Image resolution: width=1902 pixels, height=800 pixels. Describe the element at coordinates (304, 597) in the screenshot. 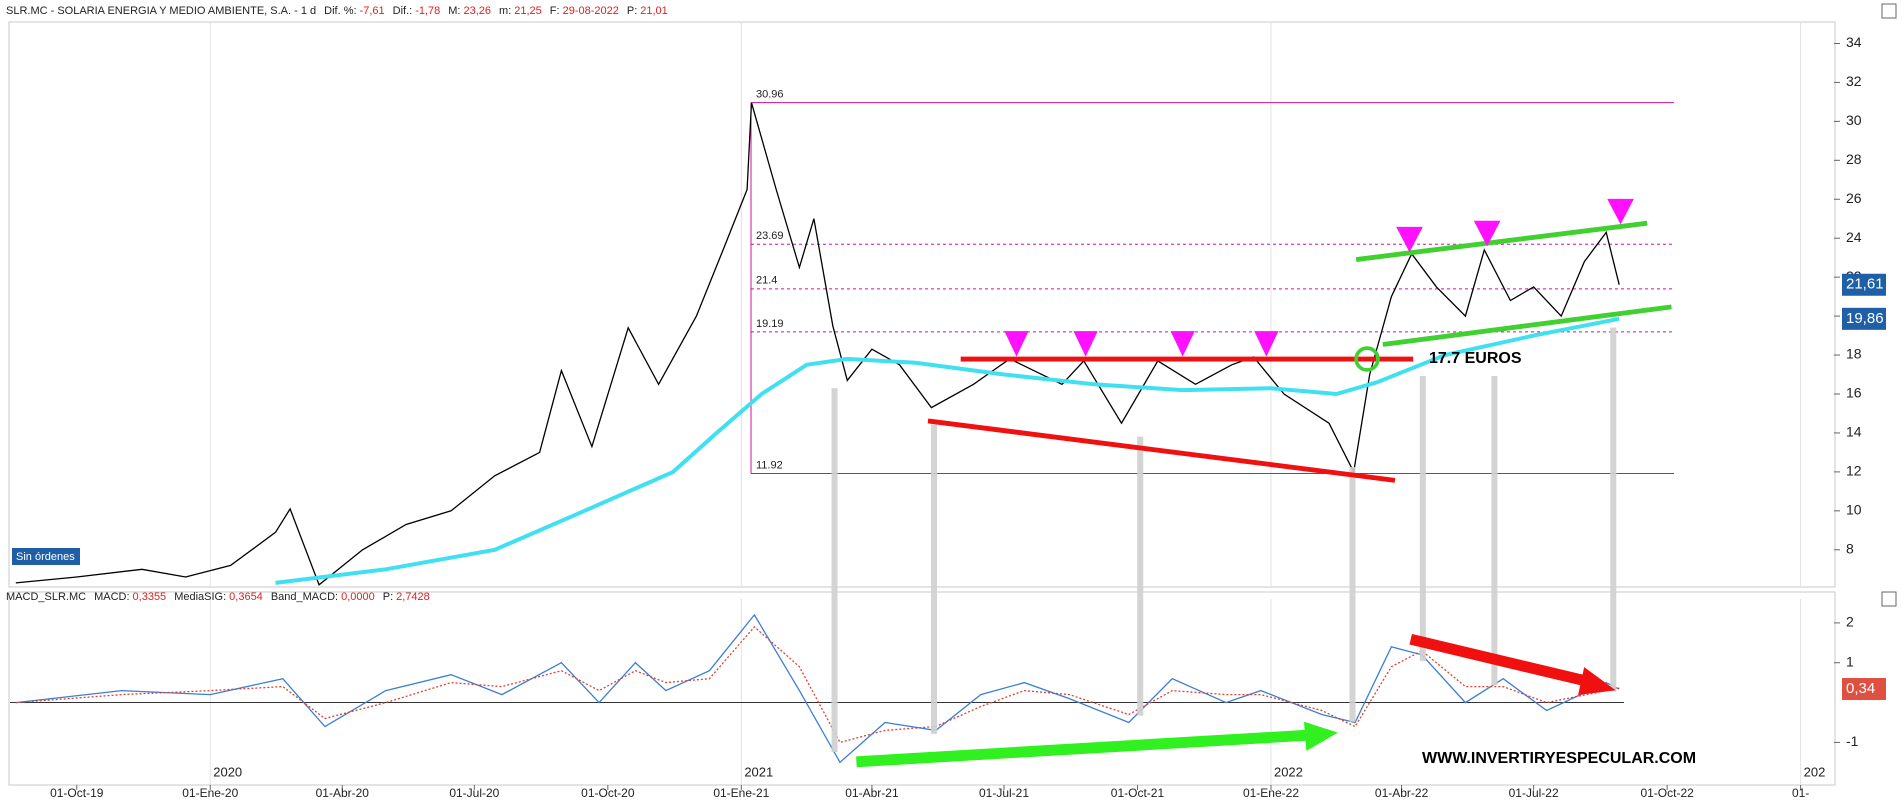

I see `header-label: Band_MACD:` at that location.